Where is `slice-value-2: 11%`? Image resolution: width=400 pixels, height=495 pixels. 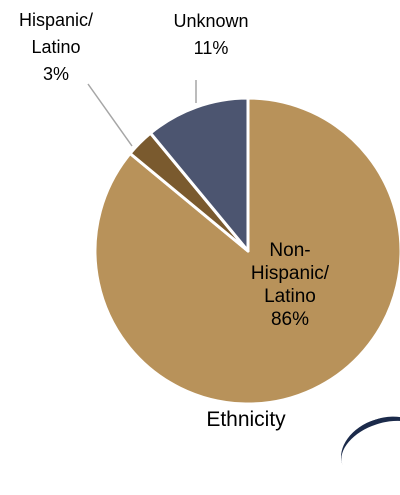
slice-value-2: 11% is located at coordinates (211, 48).